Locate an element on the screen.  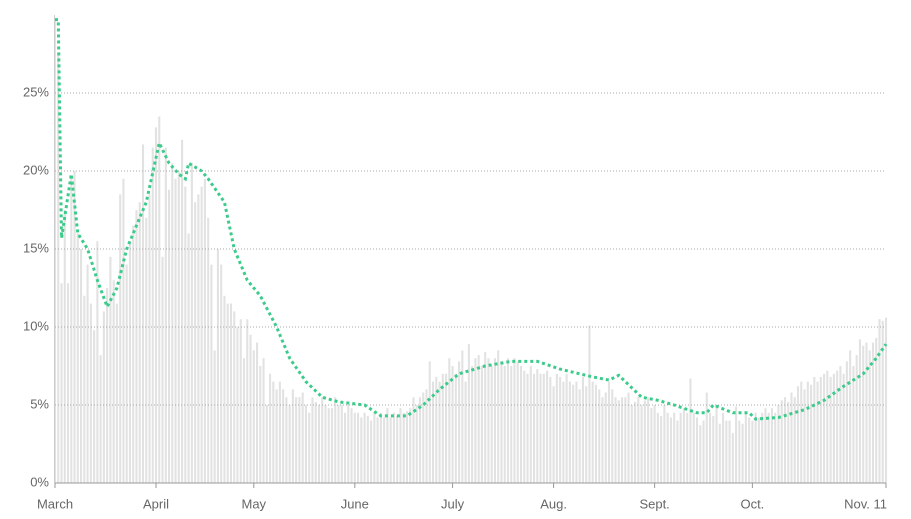
y-tick-label: 25% is located at coordinates (36, 91).